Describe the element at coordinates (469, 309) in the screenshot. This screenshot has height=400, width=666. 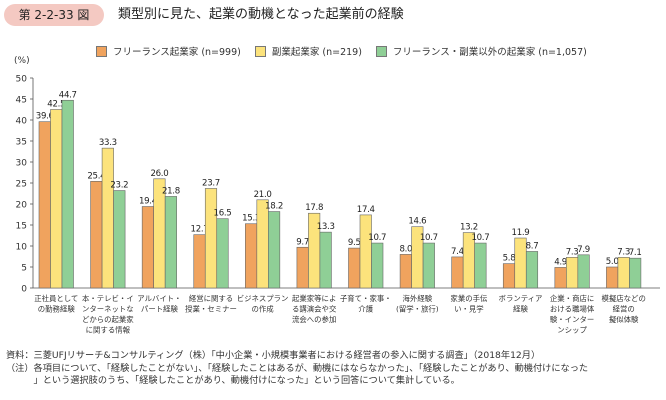
I see `x-category-label: い・見学` at that location.